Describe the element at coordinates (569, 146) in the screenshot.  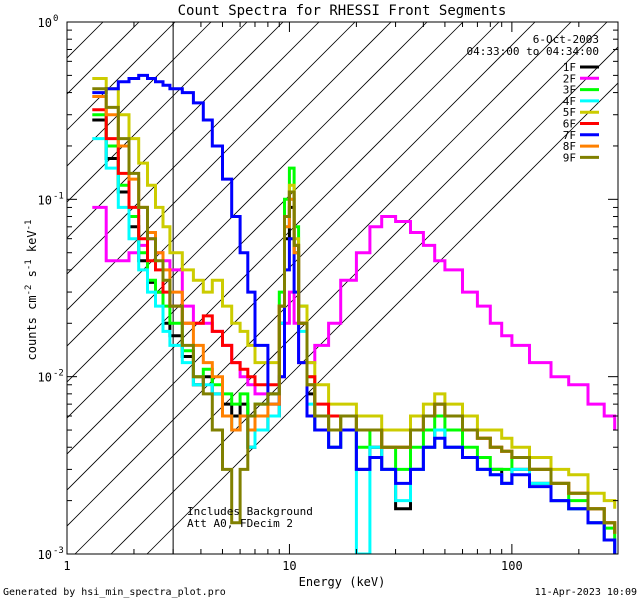
I see `legend-label-8F: 8F` at that location.